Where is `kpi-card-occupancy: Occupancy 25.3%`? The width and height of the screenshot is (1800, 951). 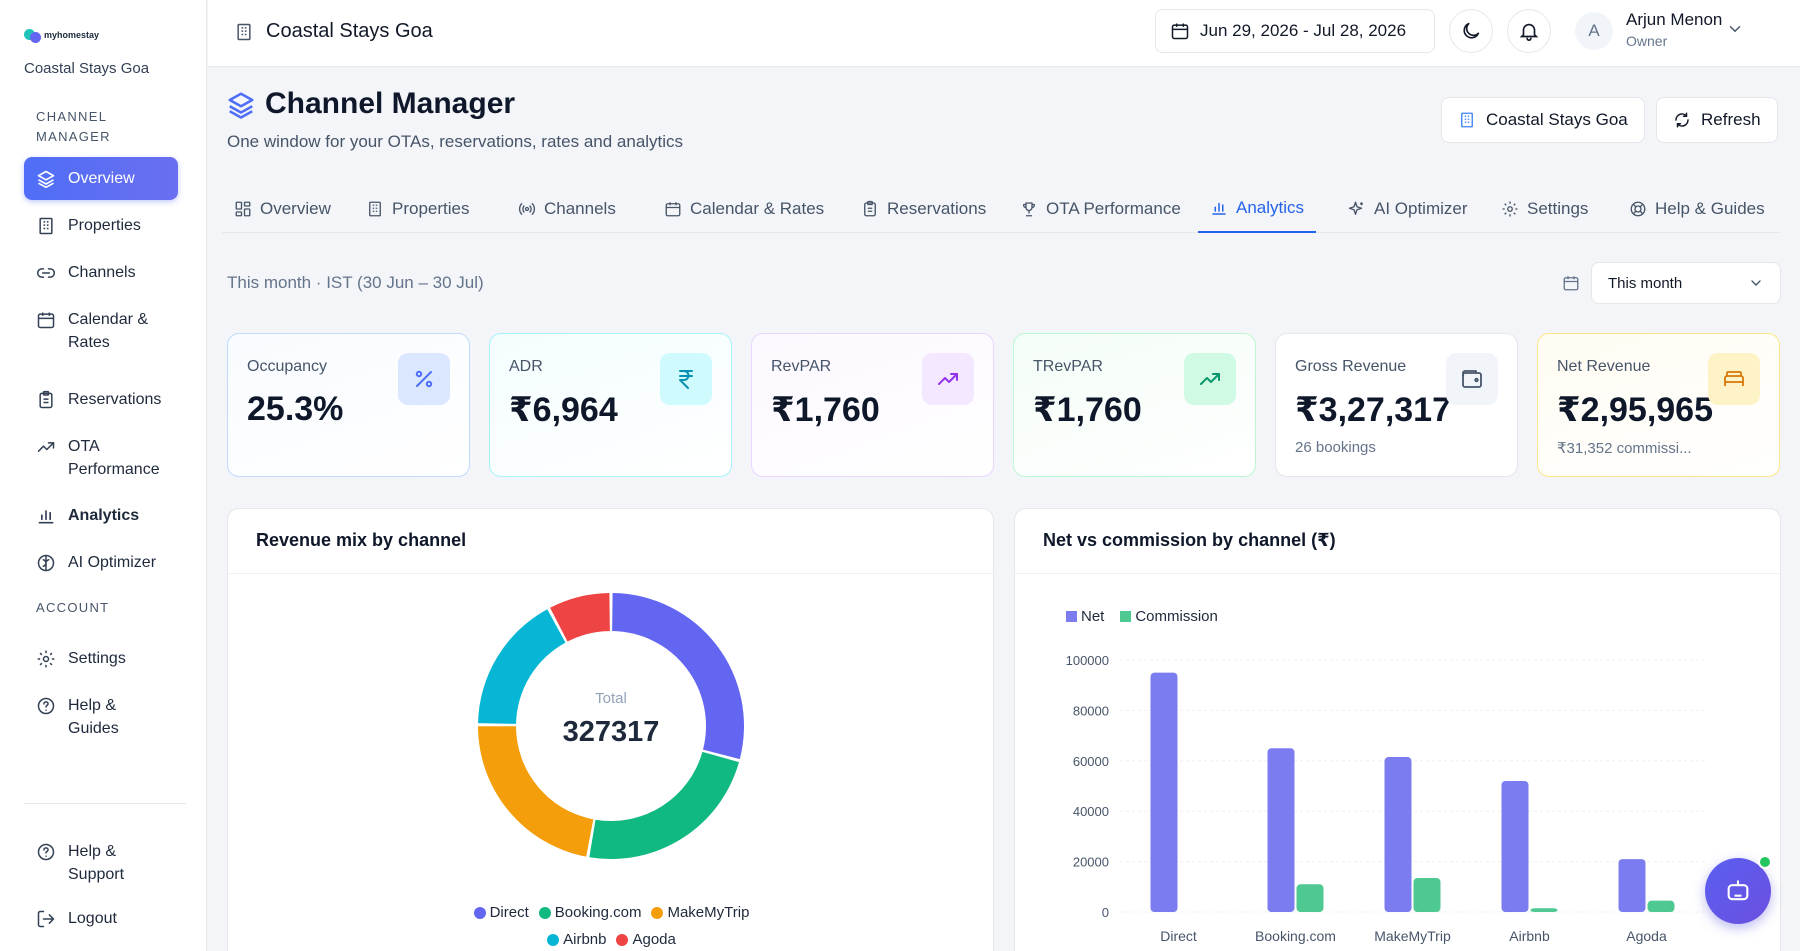 kpi-card-occupancy: Occupancy 25.3% is located at coordinates (348, 405).